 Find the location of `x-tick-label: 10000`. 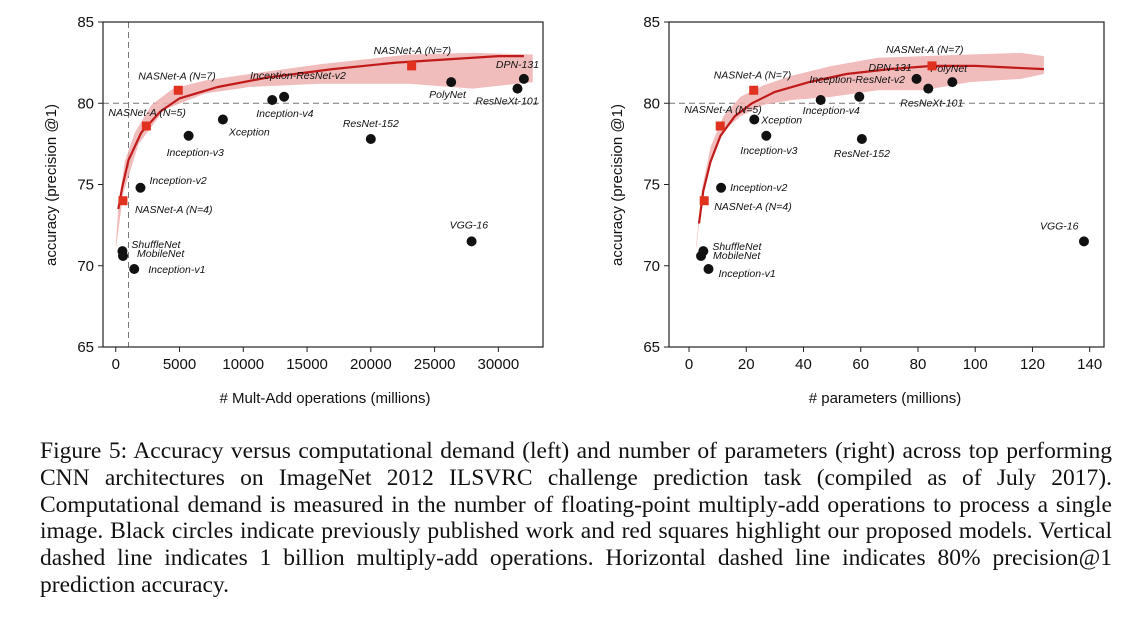

x-tick-label: 10000 is located at coordinates (243, 364).